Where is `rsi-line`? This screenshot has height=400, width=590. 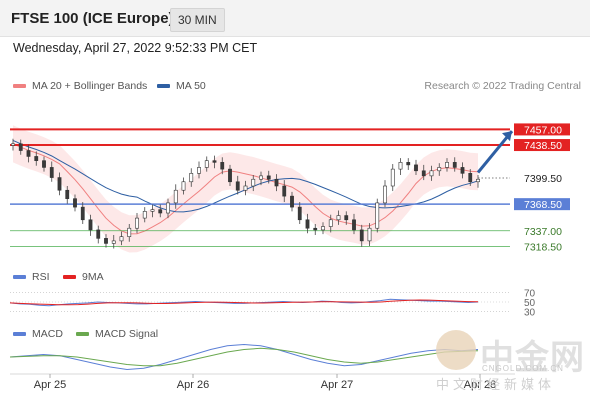 rsi-line is located at coordinates (244, 302).